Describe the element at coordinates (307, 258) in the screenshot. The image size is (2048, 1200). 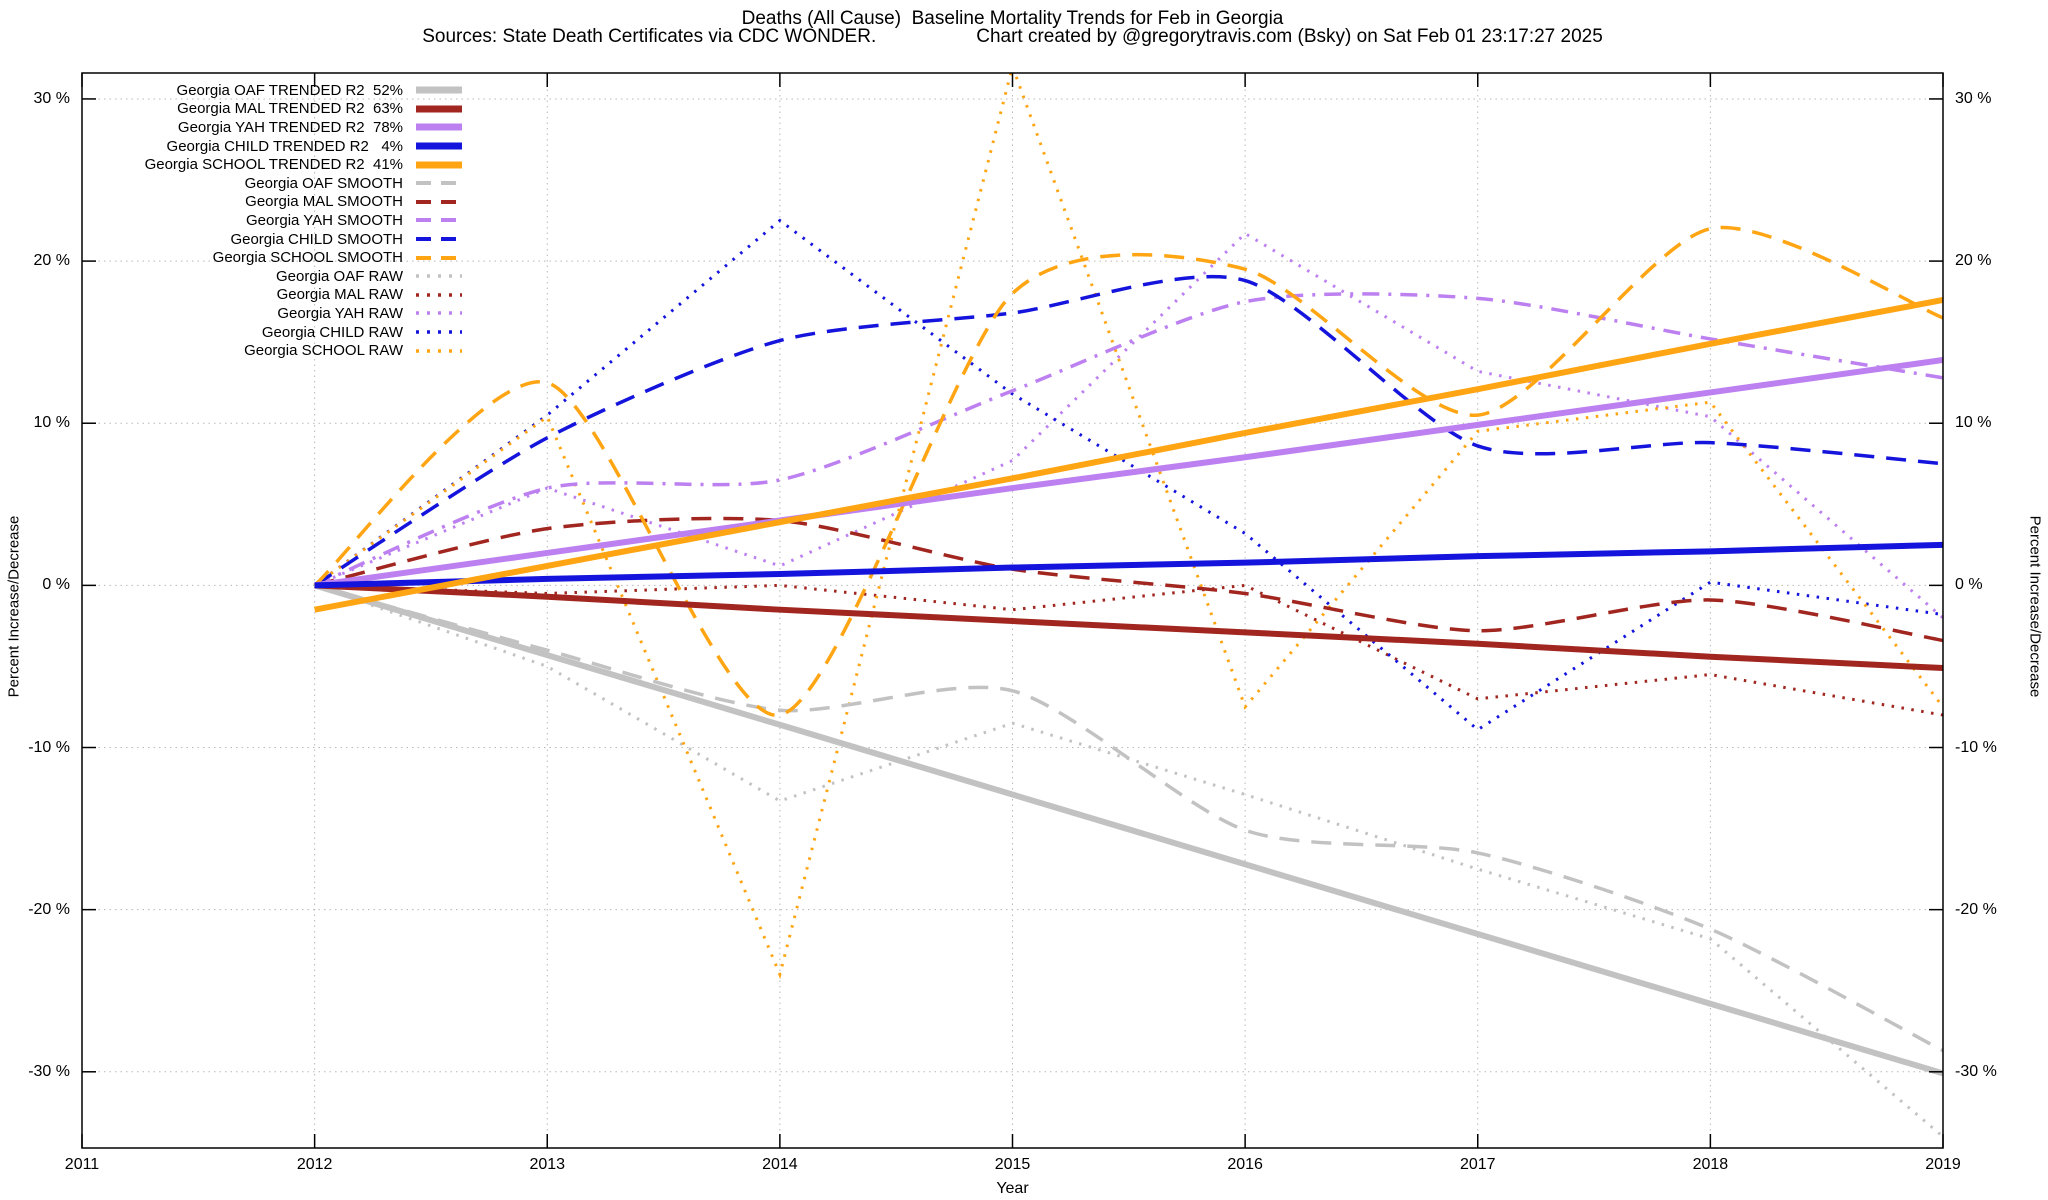
I see `legend-label: Georgia SCHOOL SMOOTH` at that location.